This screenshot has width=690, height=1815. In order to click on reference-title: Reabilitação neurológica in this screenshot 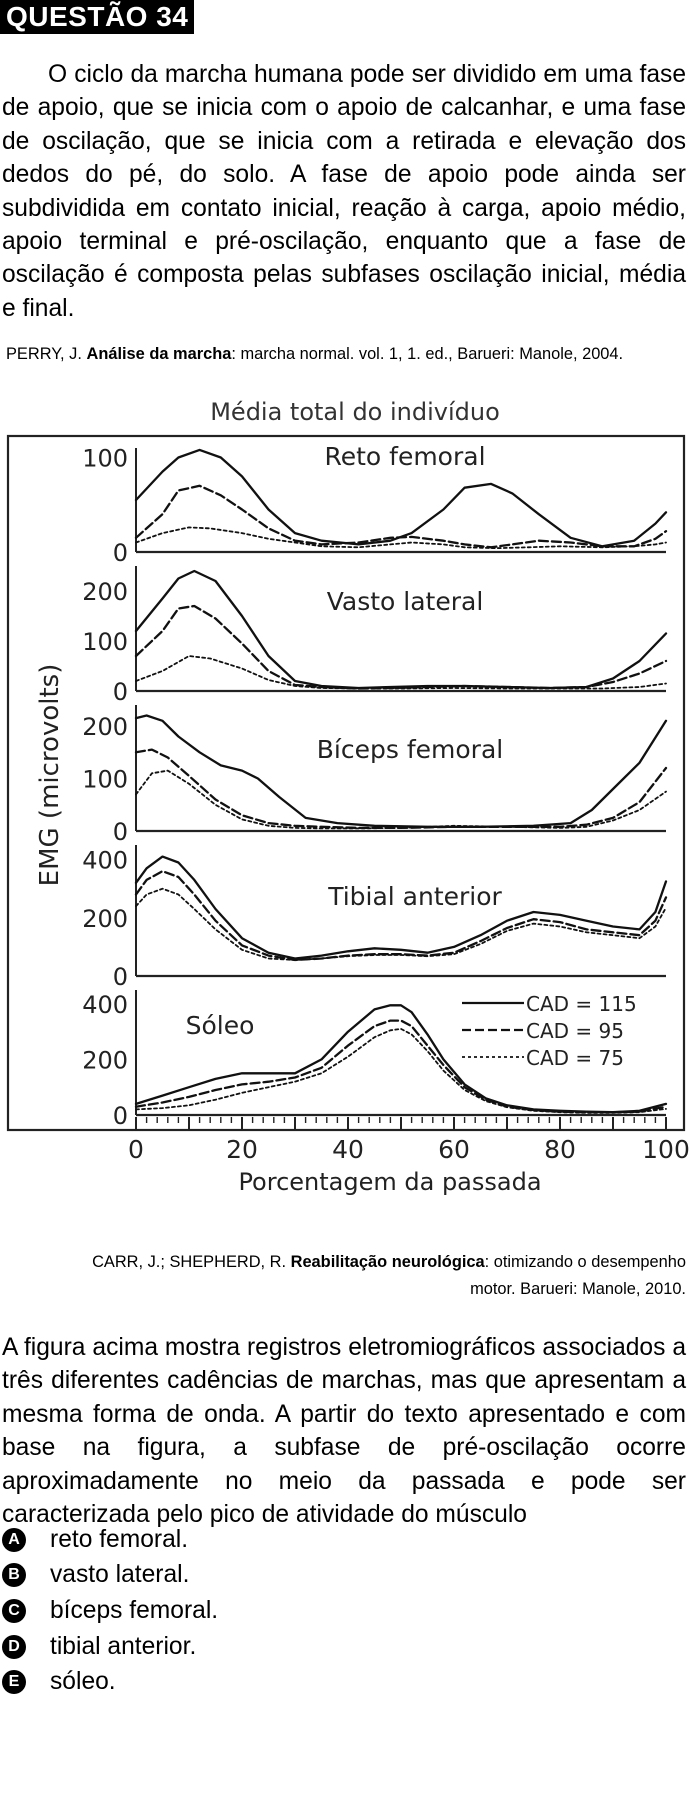, I will do `click(387, 1262)`.